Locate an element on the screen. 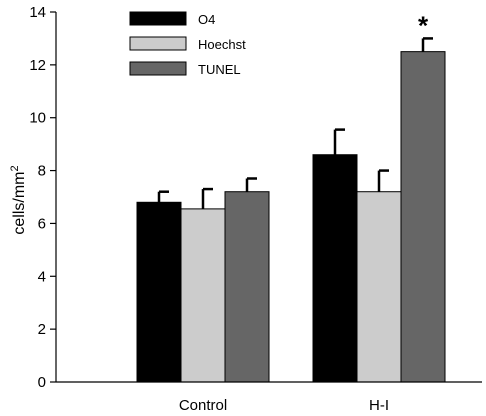  x-axis-labels: Control H-I is located at coordinates (284, 405).